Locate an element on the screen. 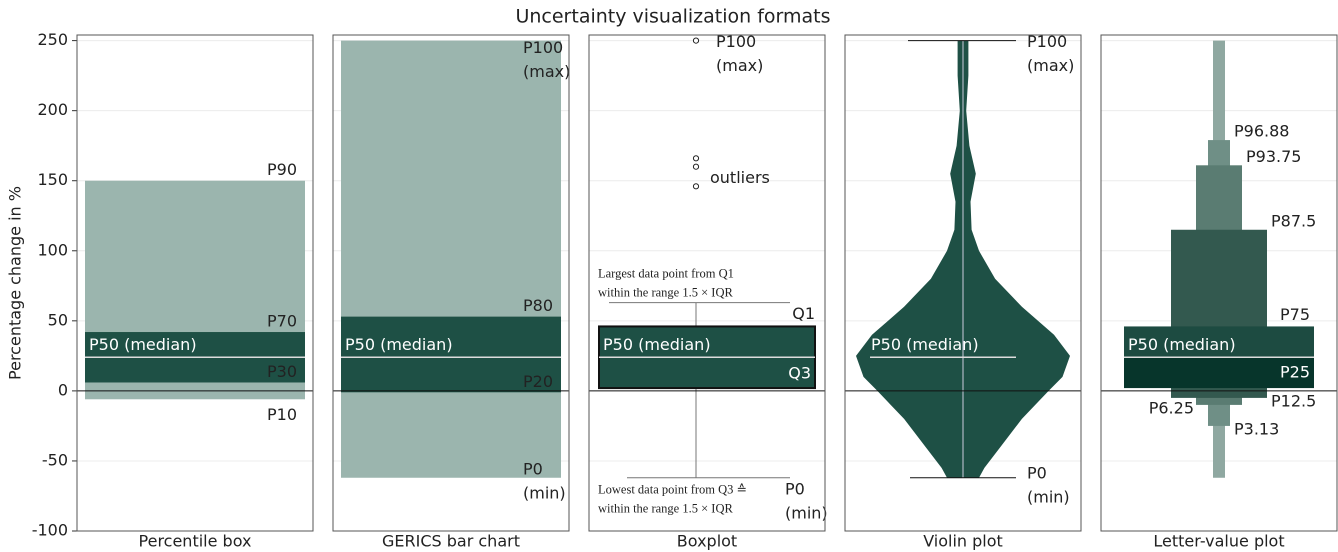  percentile-label: P10 is located at coordinates (282, 414).